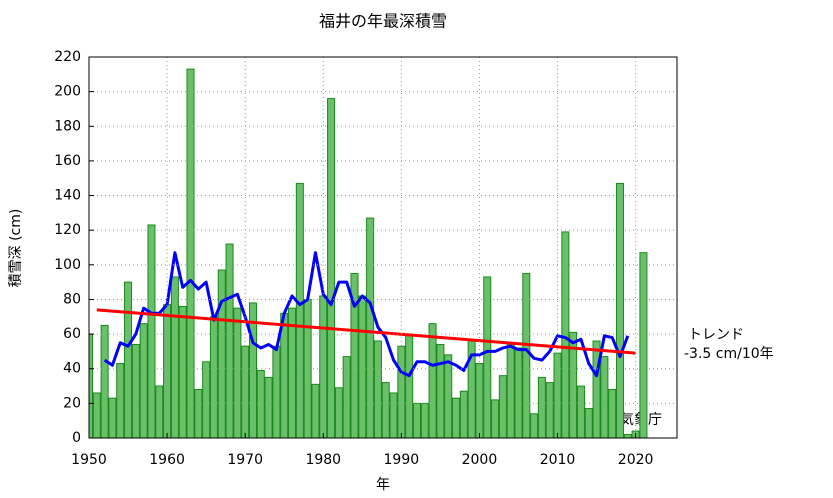 Image resolution: width=833 pixels, height=498 pixels. What do you see at coordinates (76, 438) in the screenshot?
I see `y-tick-label: 0` at bounding box center [76, 438].